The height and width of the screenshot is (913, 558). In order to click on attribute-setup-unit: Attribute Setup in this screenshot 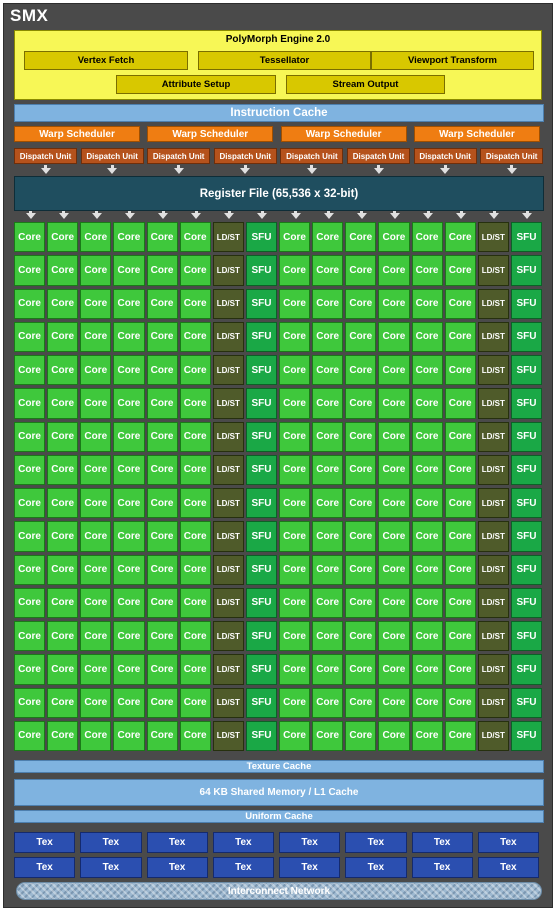, I will do `click(196, 84)`.